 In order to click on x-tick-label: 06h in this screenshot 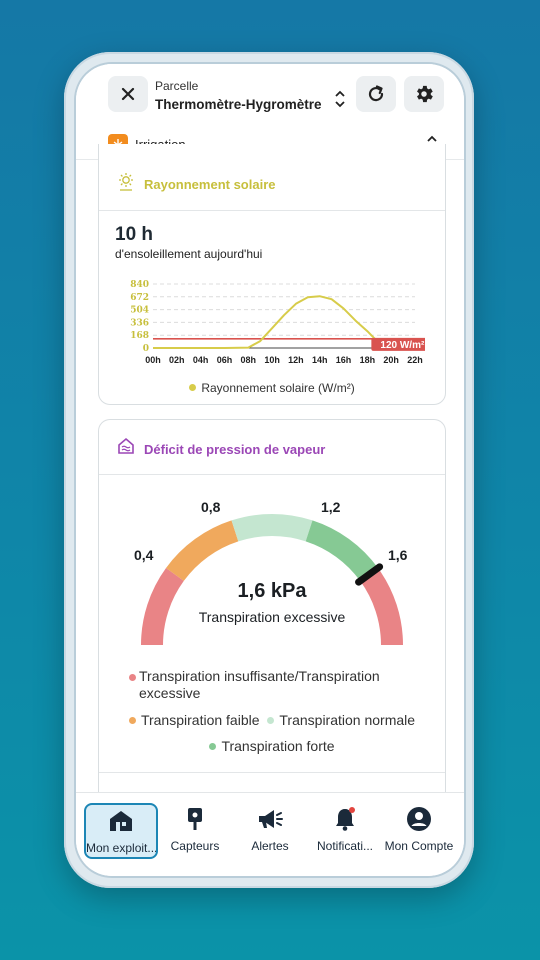, I will do `click(225, 360)`.